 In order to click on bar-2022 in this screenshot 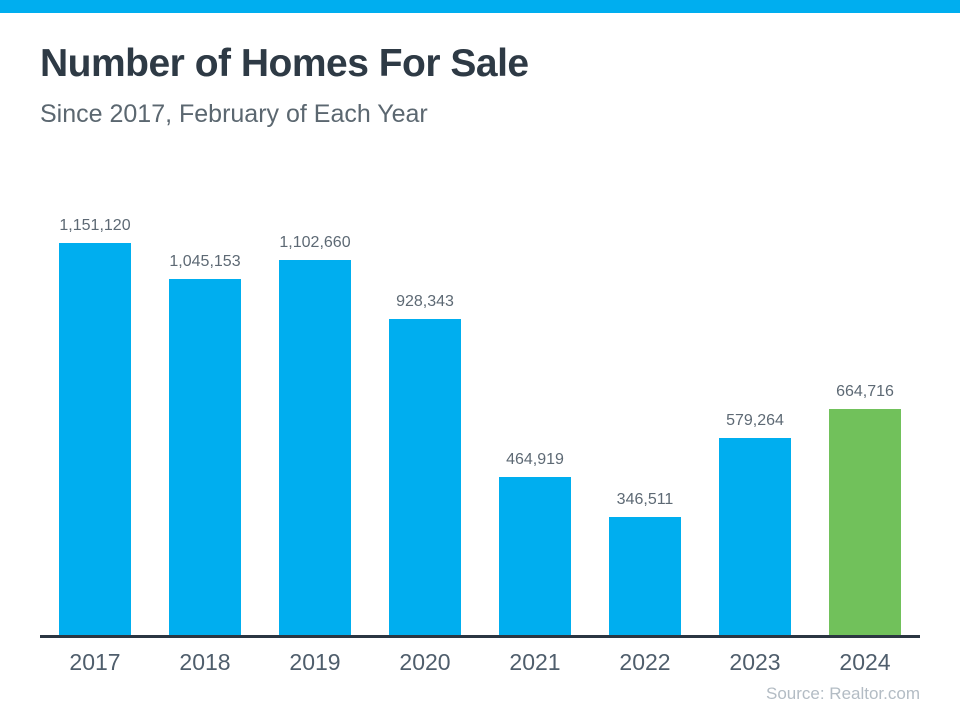, I will do `click(645, 576)`.